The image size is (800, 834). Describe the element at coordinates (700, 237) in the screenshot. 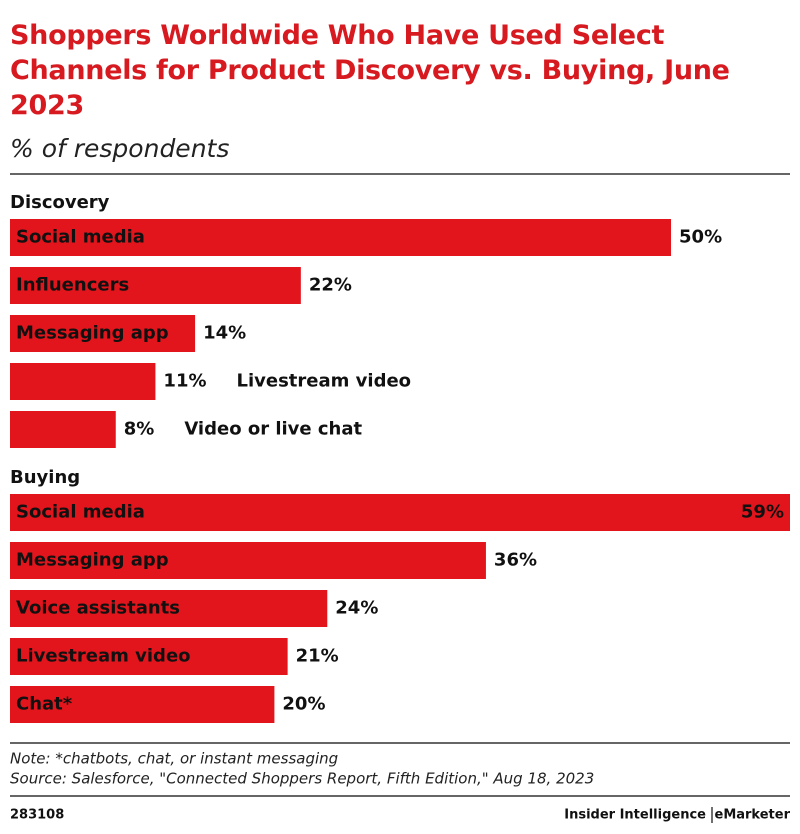

I see `value-label: 50%` at that location.